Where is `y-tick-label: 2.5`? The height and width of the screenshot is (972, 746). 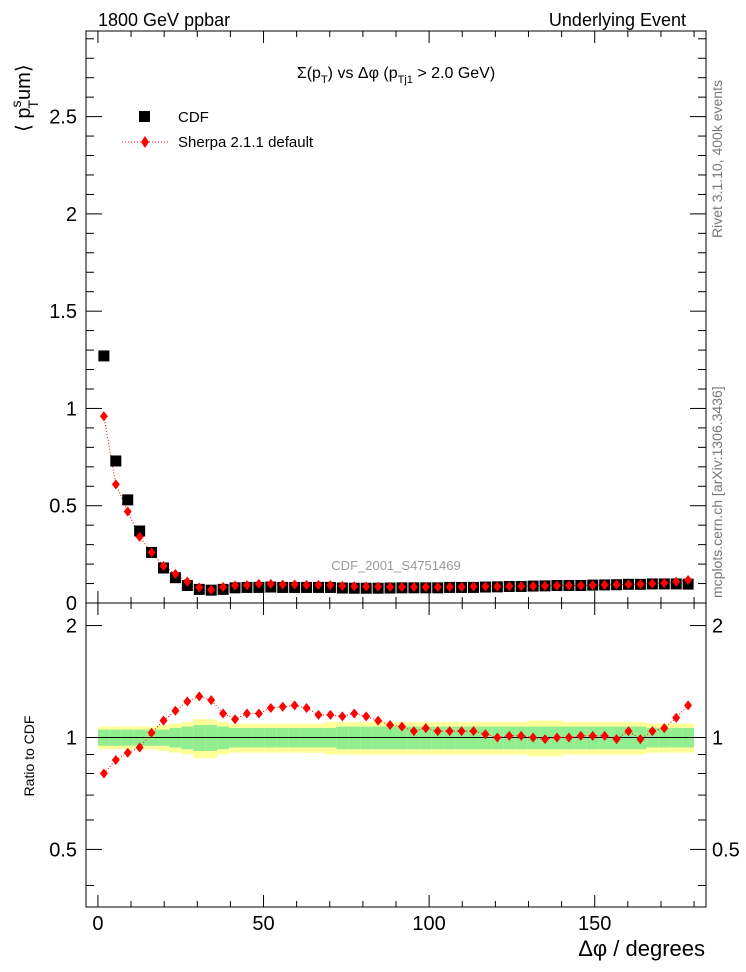 y-tick-label: 2.5 is located at coordinates (63, 118).